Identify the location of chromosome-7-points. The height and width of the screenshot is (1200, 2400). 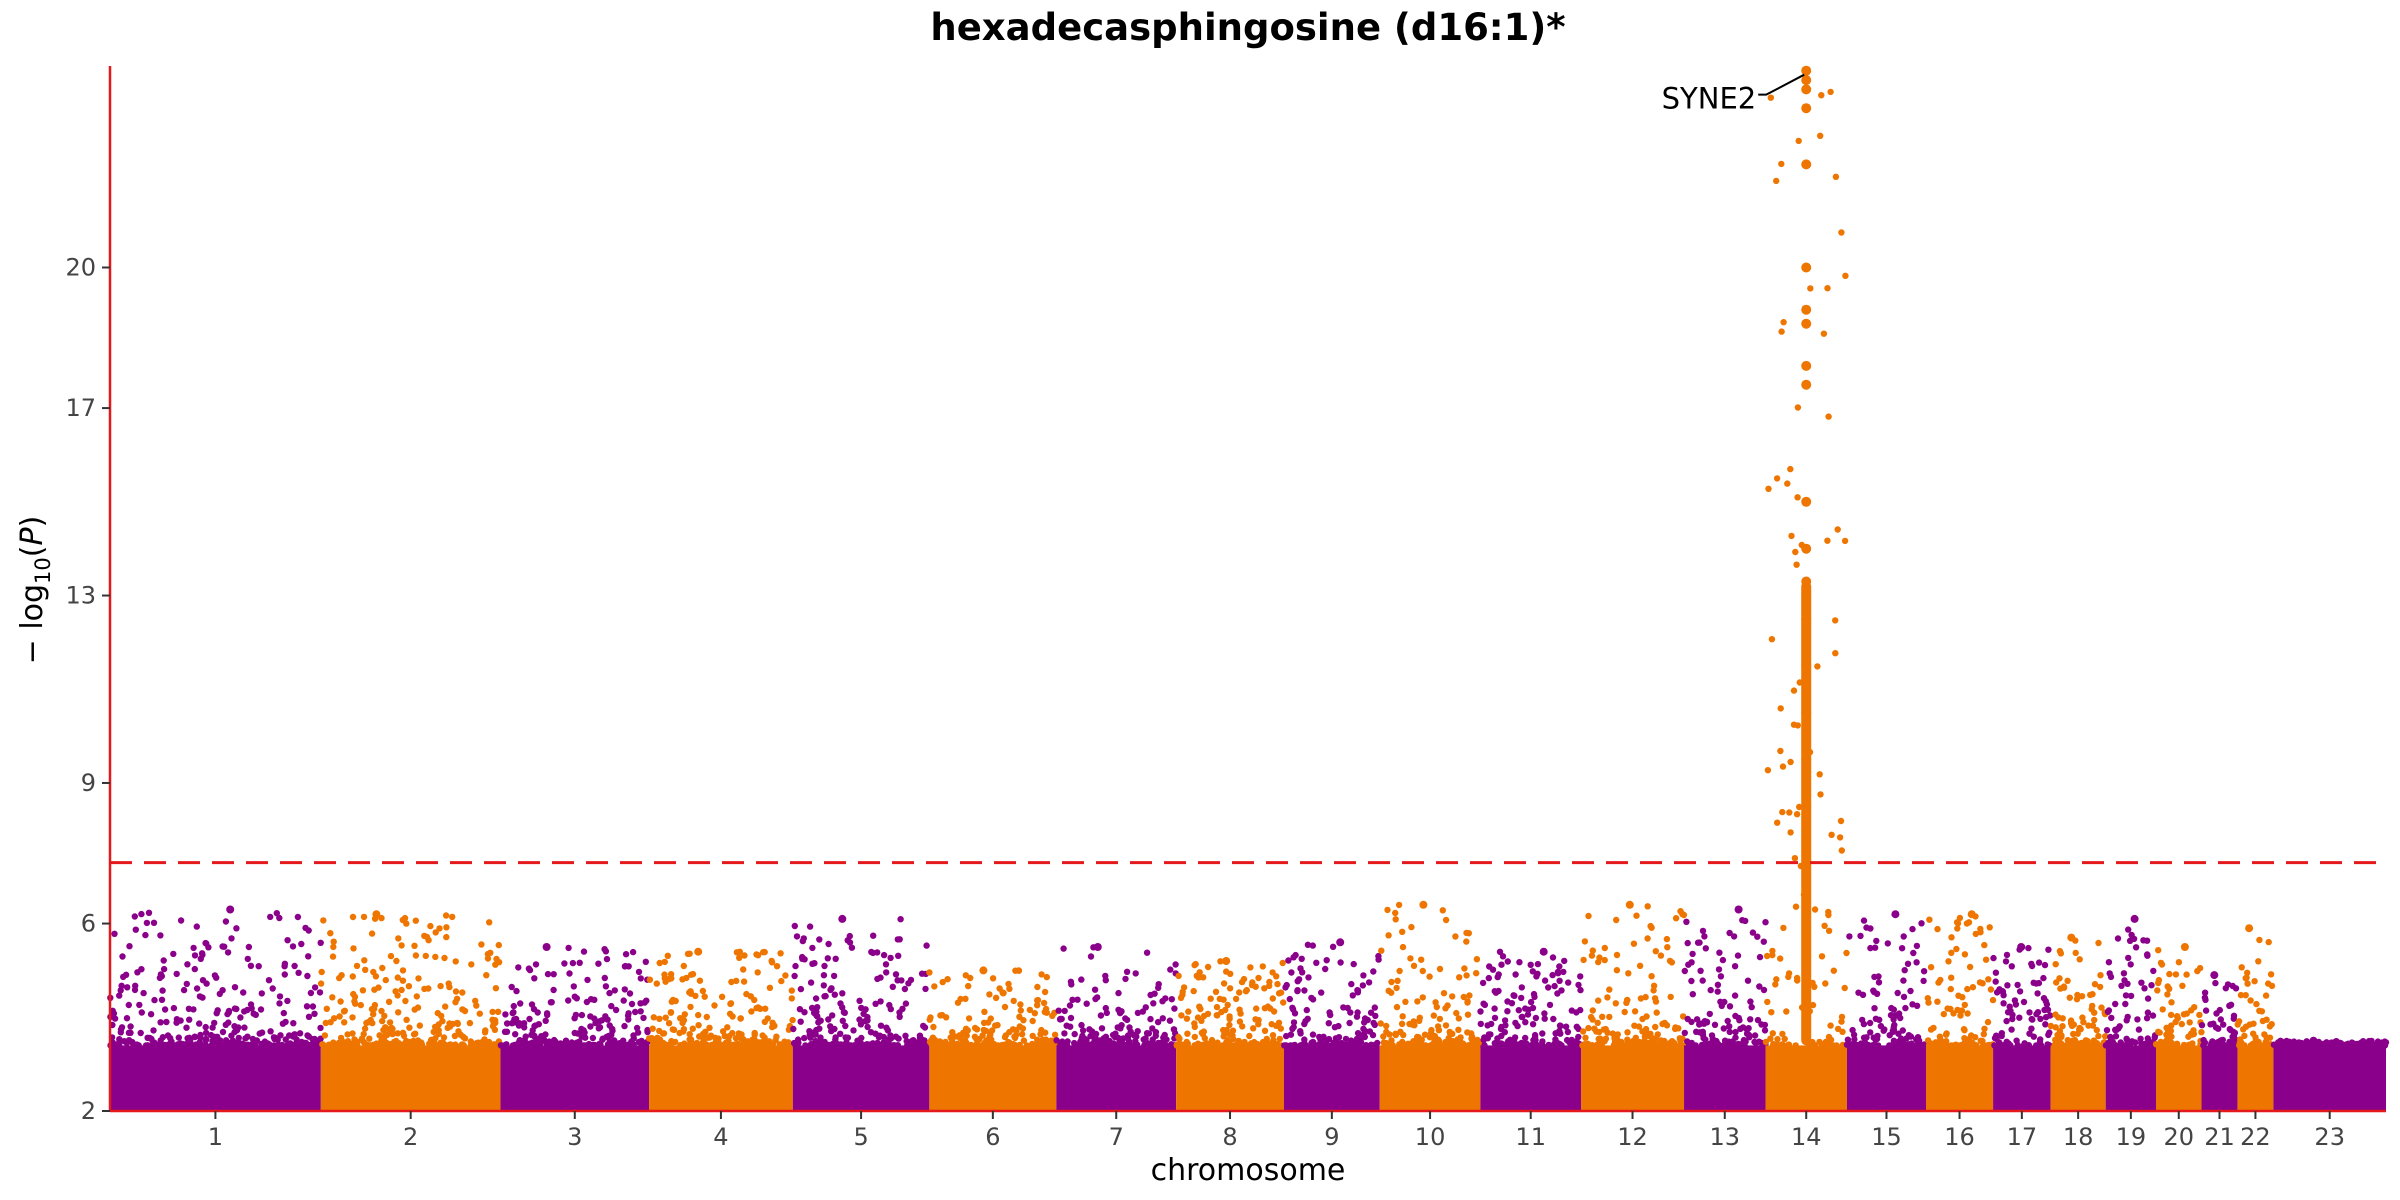
(1116, 1027).